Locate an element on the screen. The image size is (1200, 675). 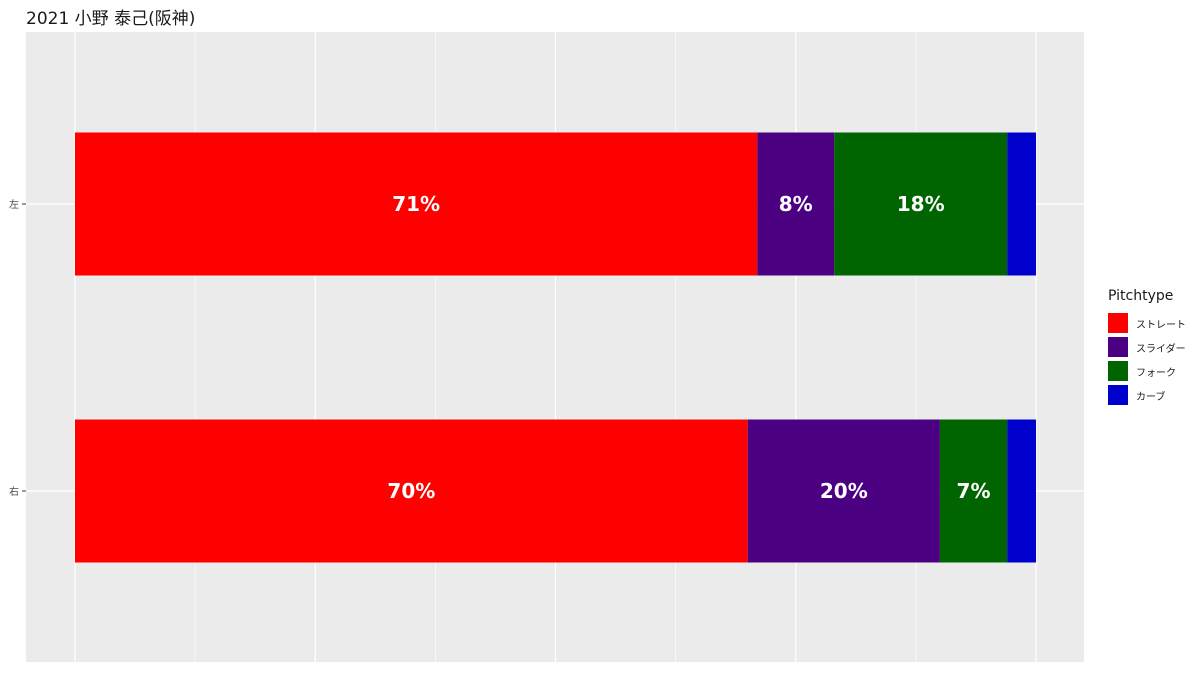
legend-label: ストレート is located at coordinates (1161, 325).